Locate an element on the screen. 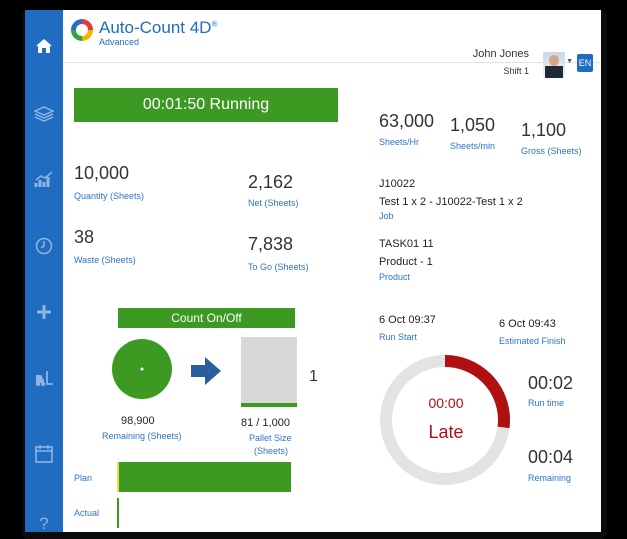 This screenshot has height=539, width=627. run-start-value: 6 Oct 09:37 is located at coordinates (407, 320).